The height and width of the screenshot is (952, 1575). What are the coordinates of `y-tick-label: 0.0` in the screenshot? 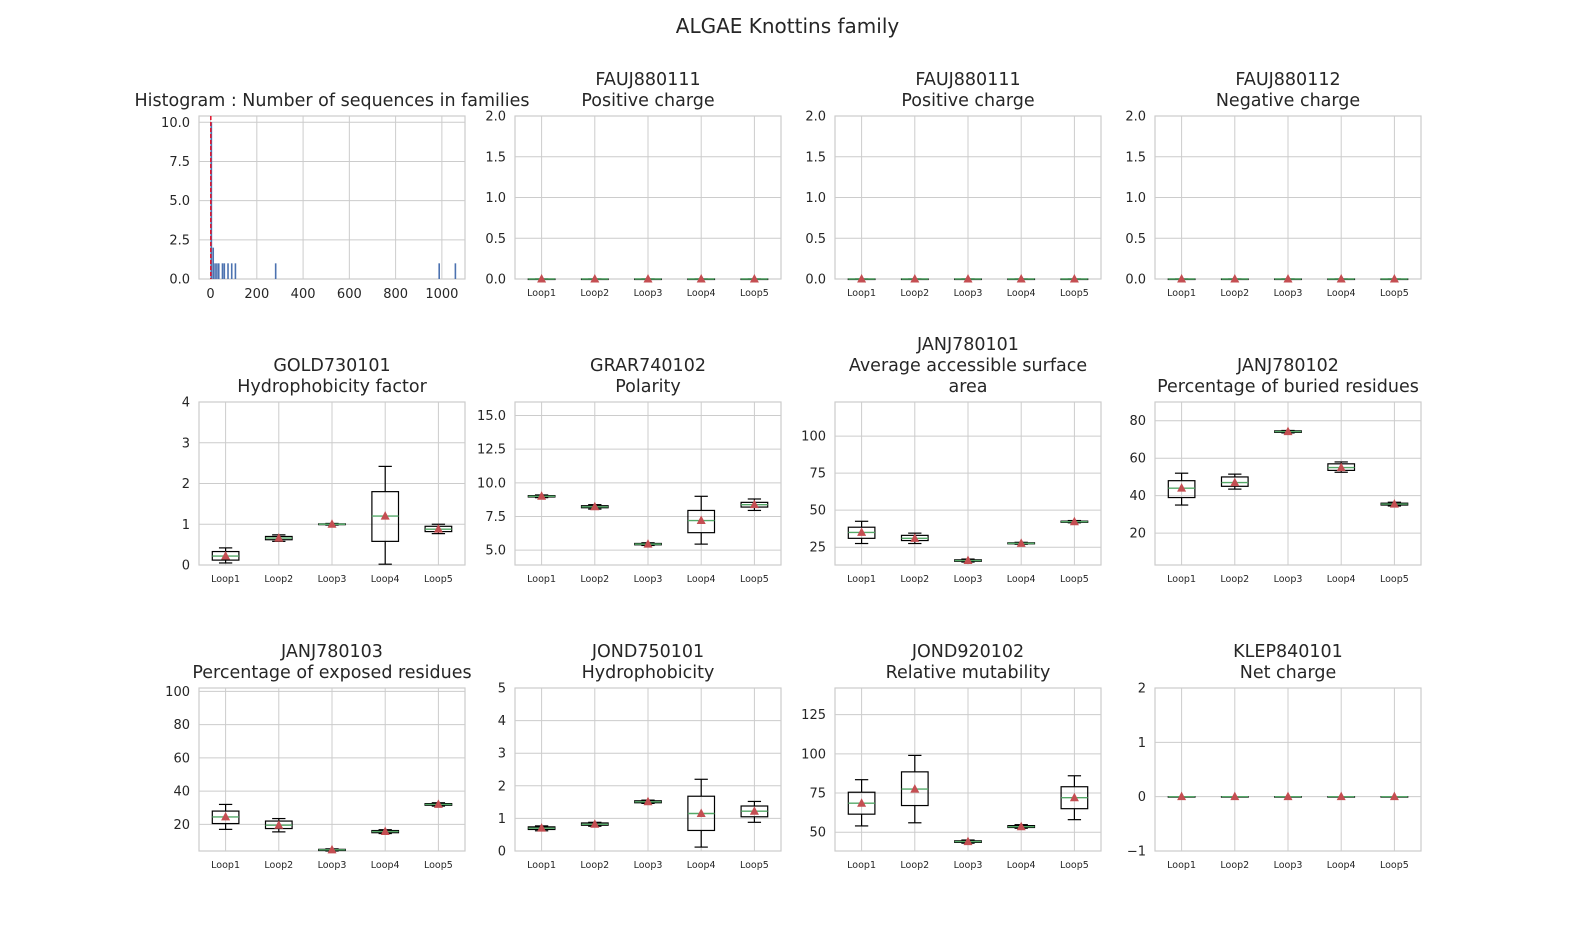 It's located at (815, 280).